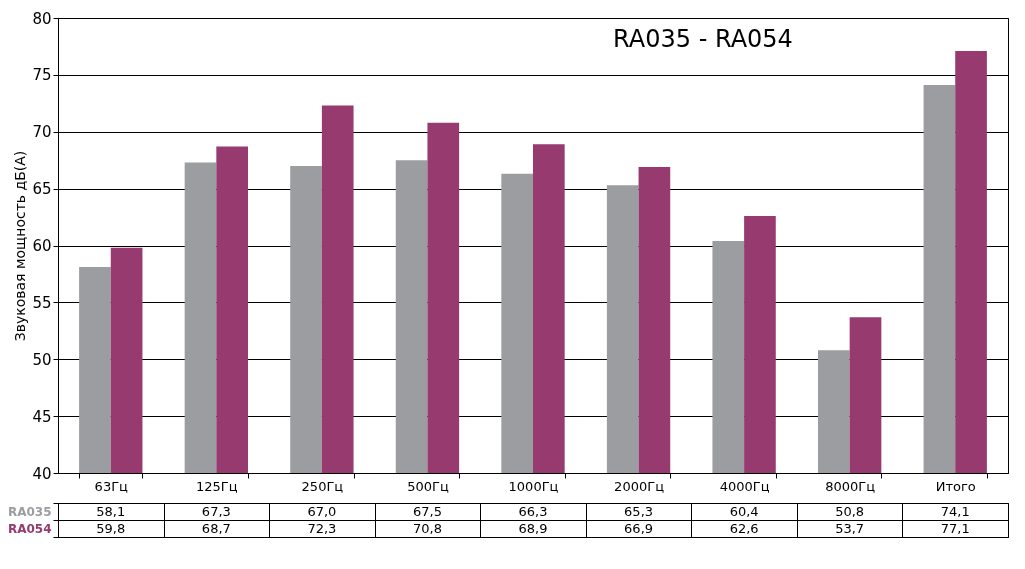  Describe the element at coordinates (322, 511) in the screenshot. I see `data-label: 67,0` at that location.